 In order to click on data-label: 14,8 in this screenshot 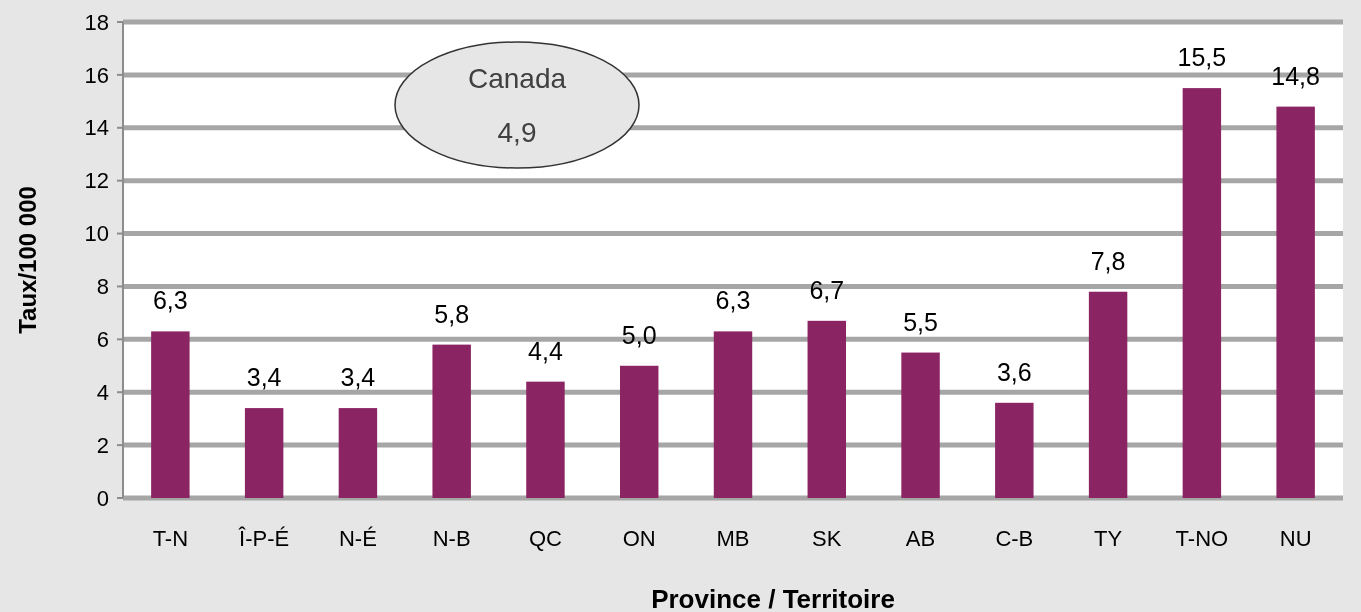, I will do `click(1295, 75)`.